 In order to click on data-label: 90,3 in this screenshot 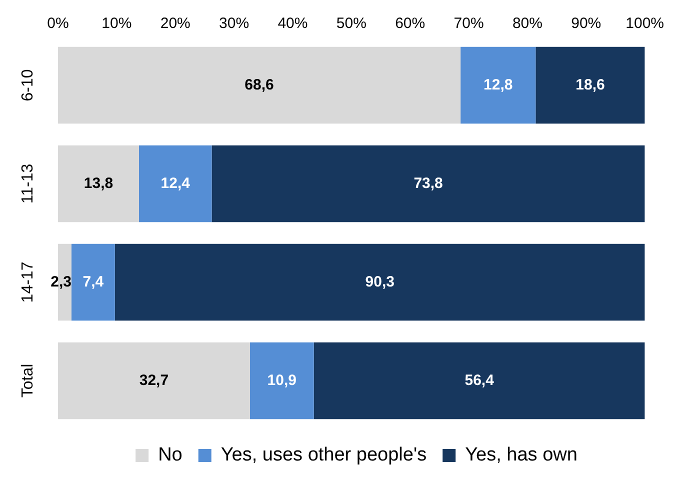, I will do `click(379, 281)`.